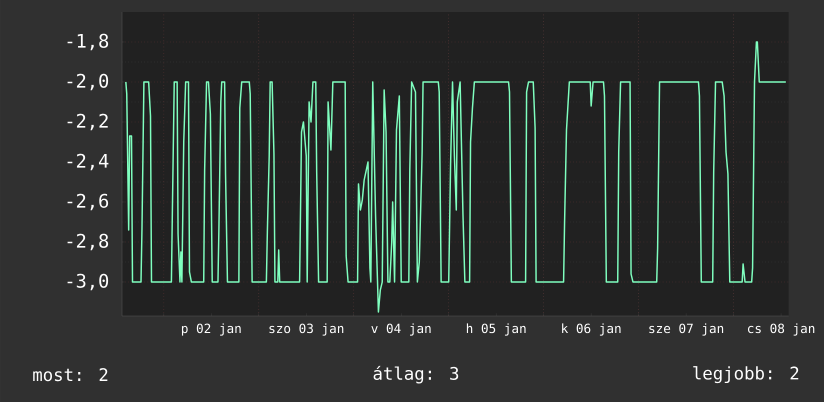 Image resolution: width=824 pixels, height=402 pixels. What do you see at coordinates (686, 329) in the screenshot?
I see `x-tick-label: sze 07 jan` at bounding box center [686, 329].